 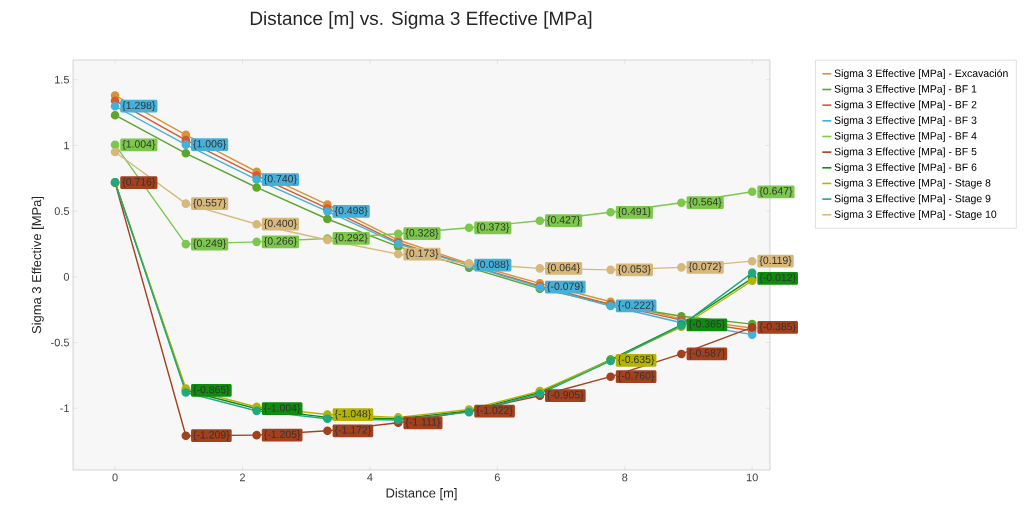 I want to click on x-tick-label: 0, so click(x=115, y=477).